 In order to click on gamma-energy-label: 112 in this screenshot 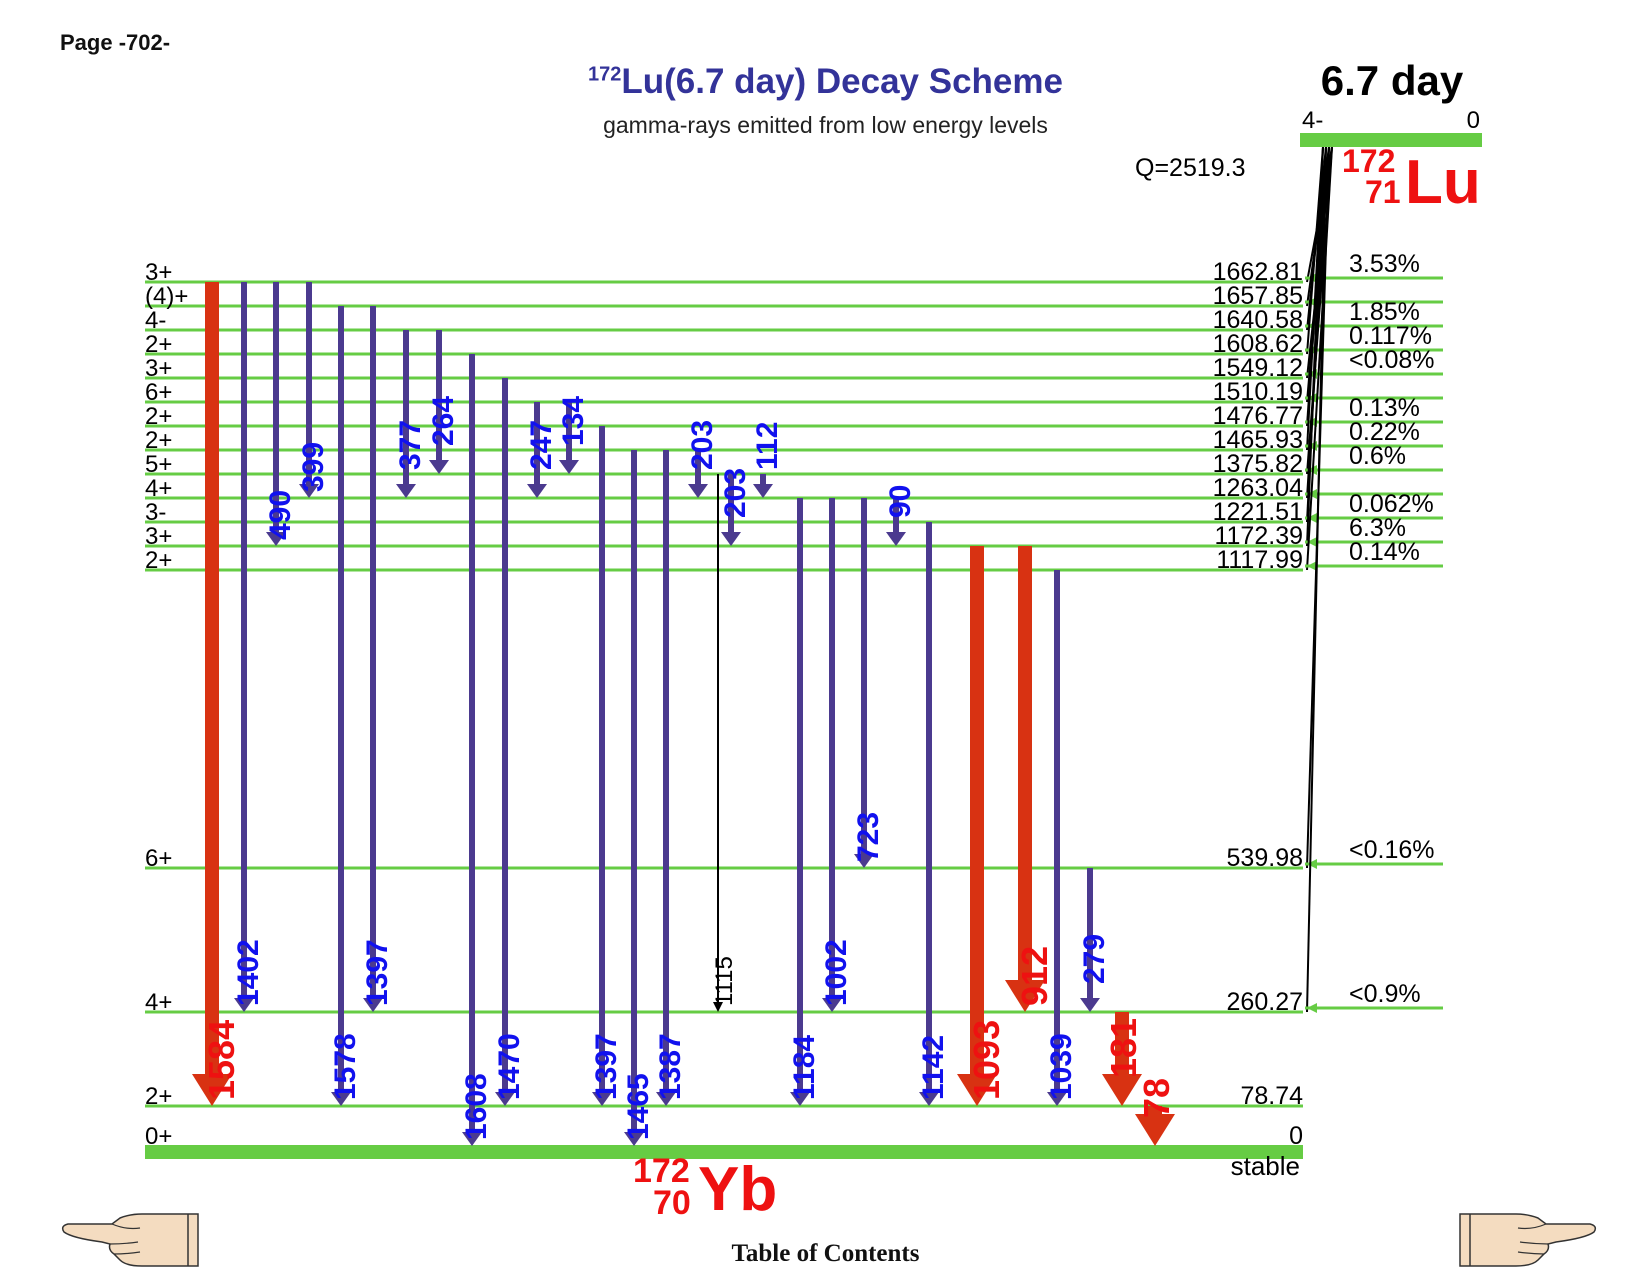, I will do `click(767, 446)`.